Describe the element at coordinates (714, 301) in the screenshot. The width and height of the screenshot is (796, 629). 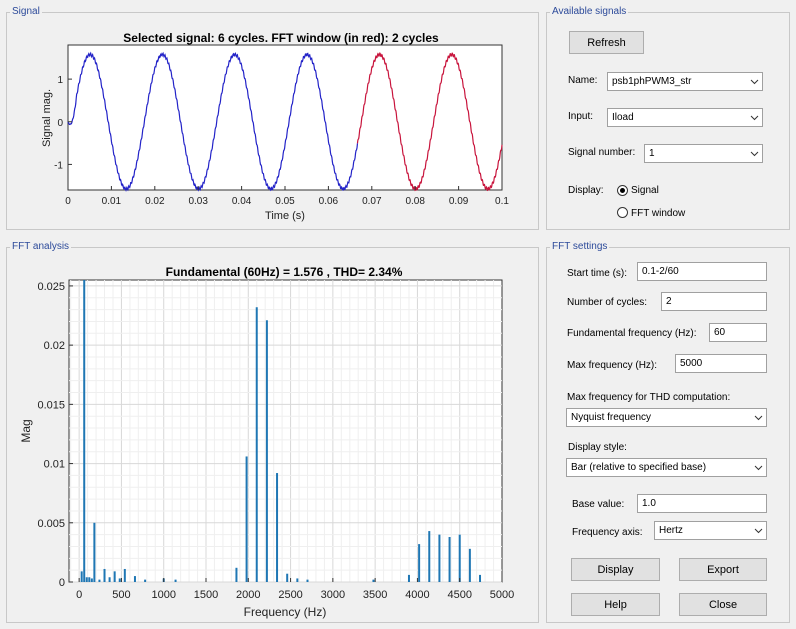
I see `num-cycles-input: 2` at that location.